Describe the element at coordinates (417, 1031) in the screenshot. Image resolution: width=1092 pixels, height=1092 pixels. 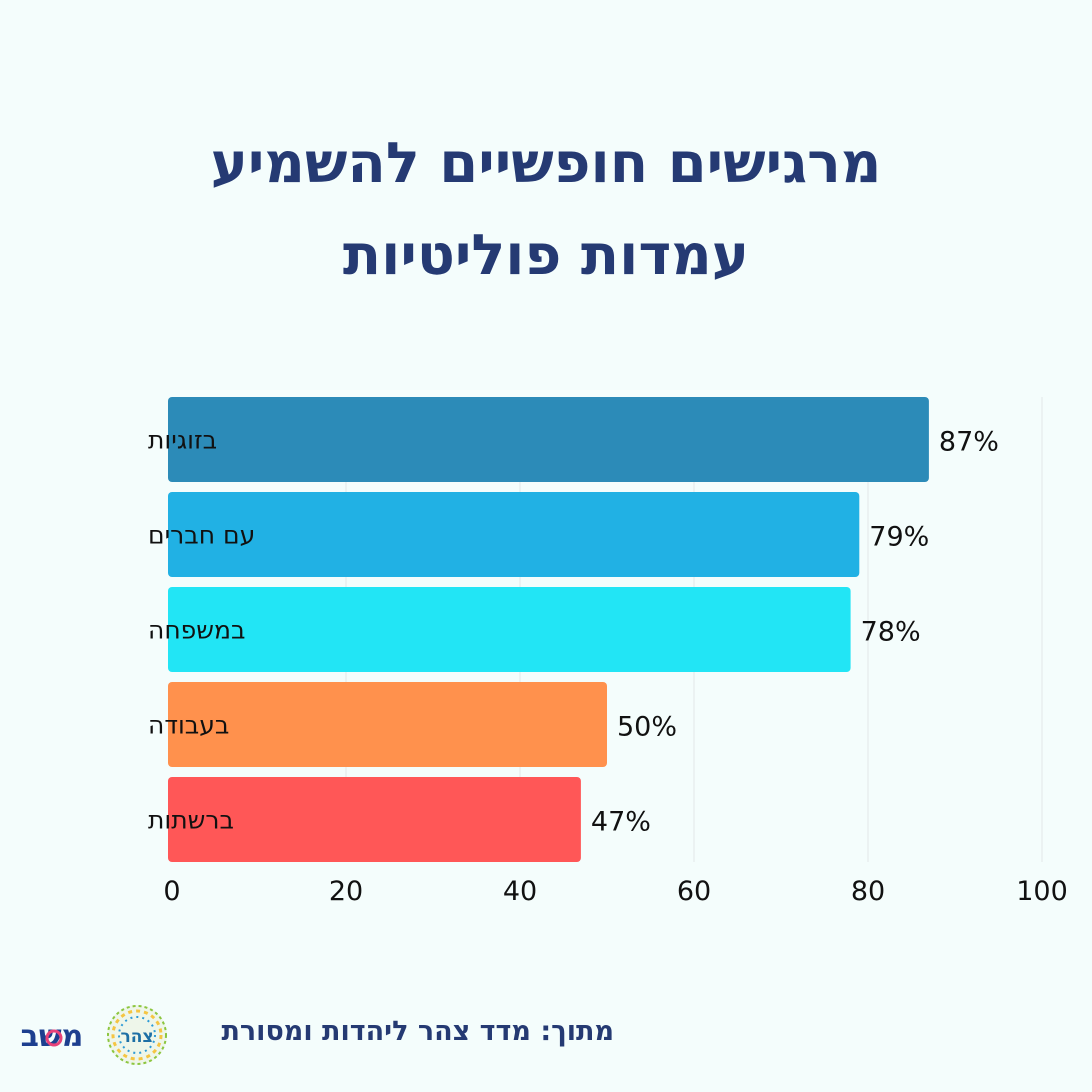
I see `source-credit: מתוך: מדד צהר ליהדות ומסורת` at that location.